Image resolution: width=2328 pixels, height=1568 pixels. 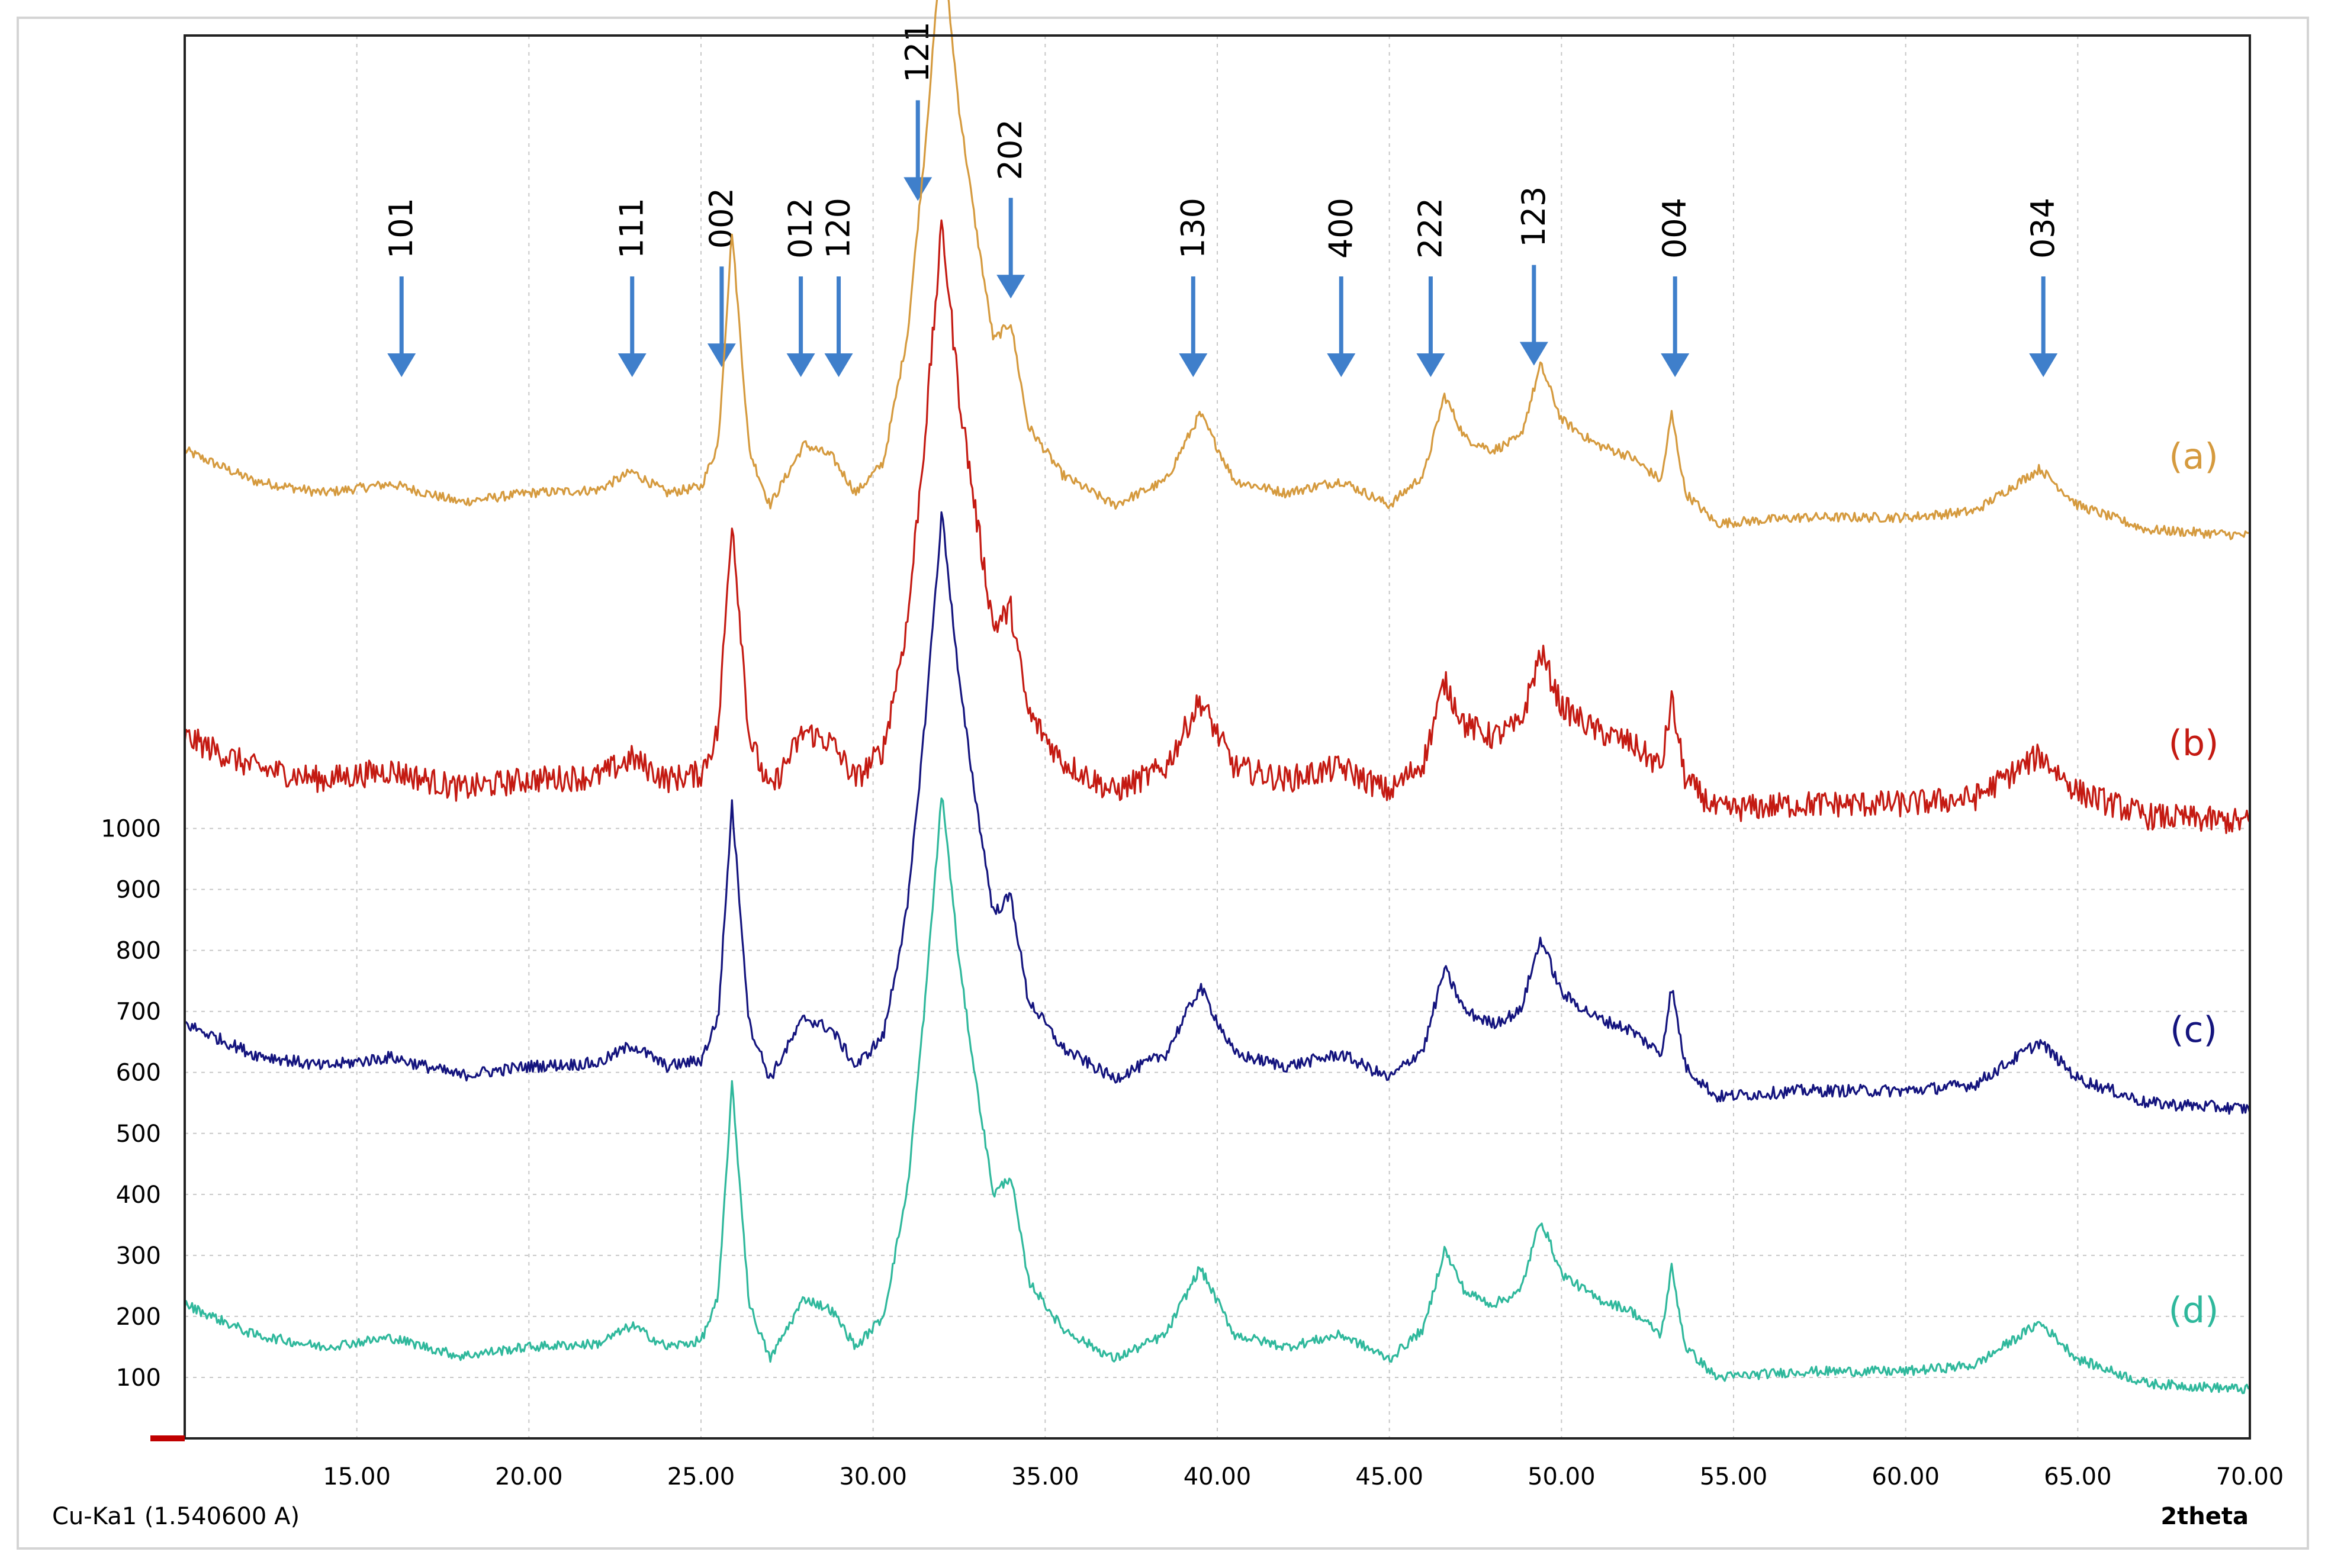 What do you see at coordinates (1192, 228) in the screenshot?
I see `peak-label-130: 130` at bounding box center [1192, 228].